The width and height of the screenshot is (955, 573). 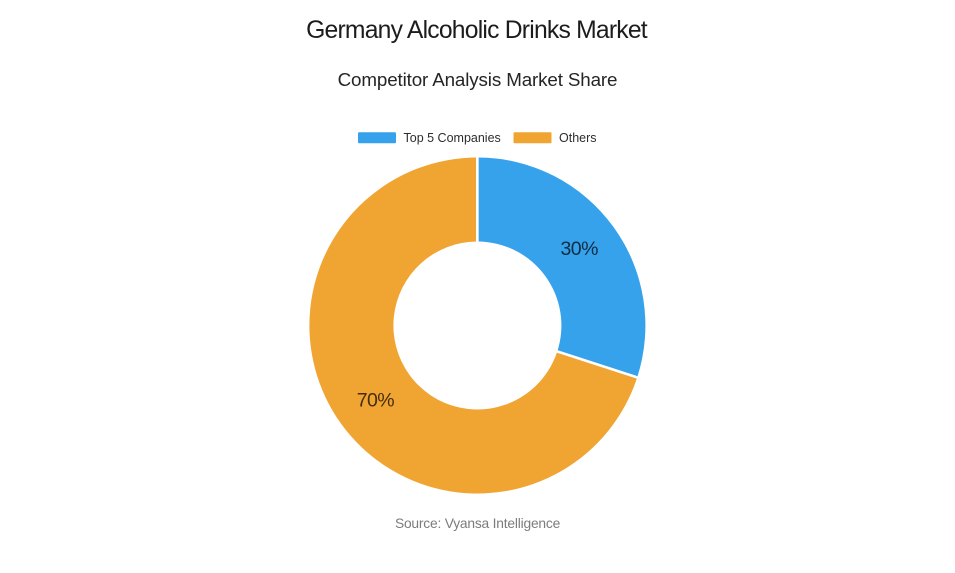 What do you see at coordinates (452, 138) in the screenshot?
I see `svg-text: Top 5 Companies` at bounding box center [452, 138].